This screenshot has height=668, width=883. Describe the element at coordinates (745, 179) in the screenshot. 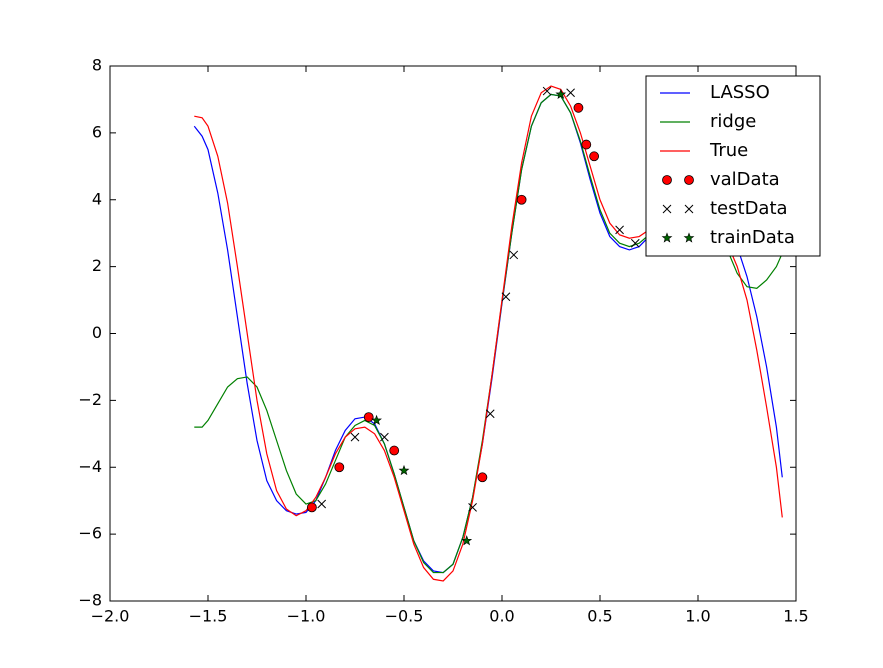

I see `legend-label: valData` at that location.